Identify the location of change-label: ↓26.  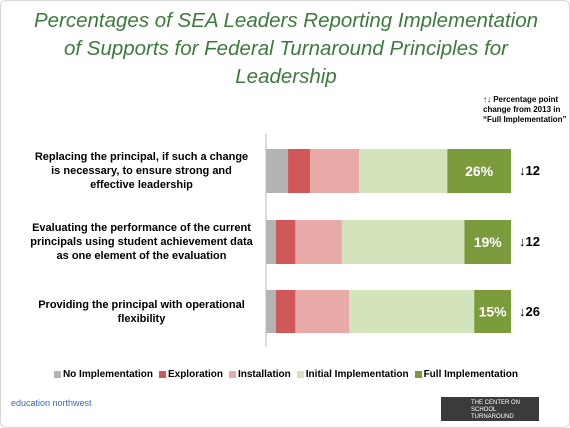
(529, 311).